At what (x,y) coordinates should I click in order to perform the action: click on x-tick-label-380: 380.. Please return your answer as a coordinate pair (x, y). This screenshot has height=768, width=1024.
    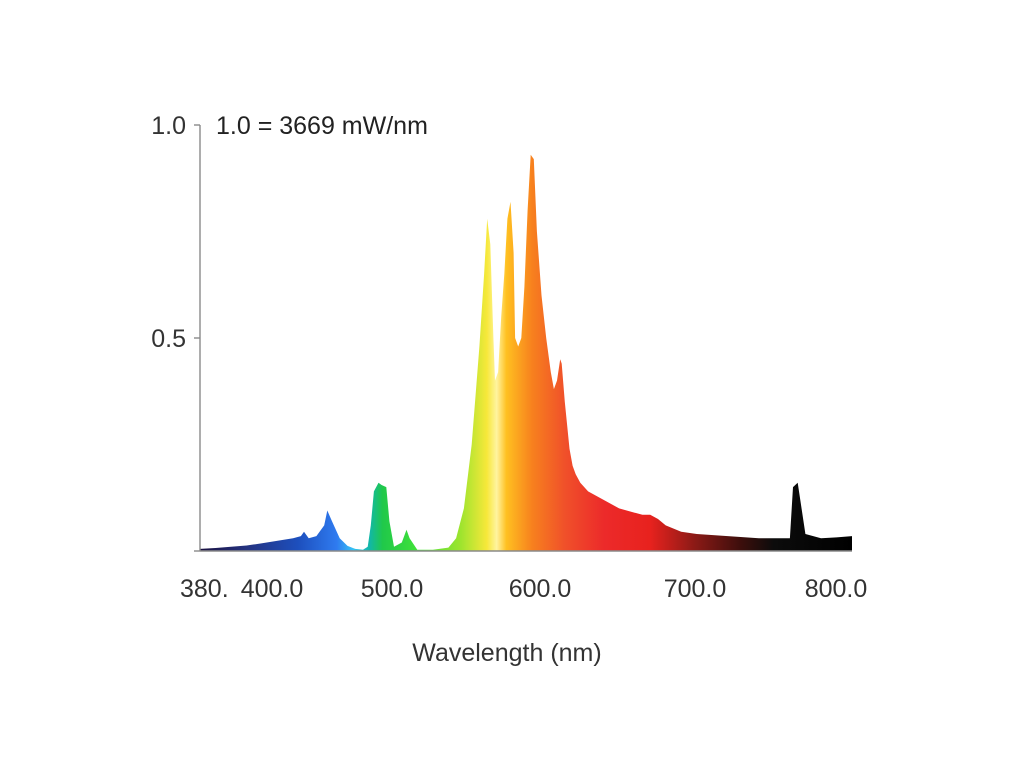
    Looking at the image, I should click on (204, 589).